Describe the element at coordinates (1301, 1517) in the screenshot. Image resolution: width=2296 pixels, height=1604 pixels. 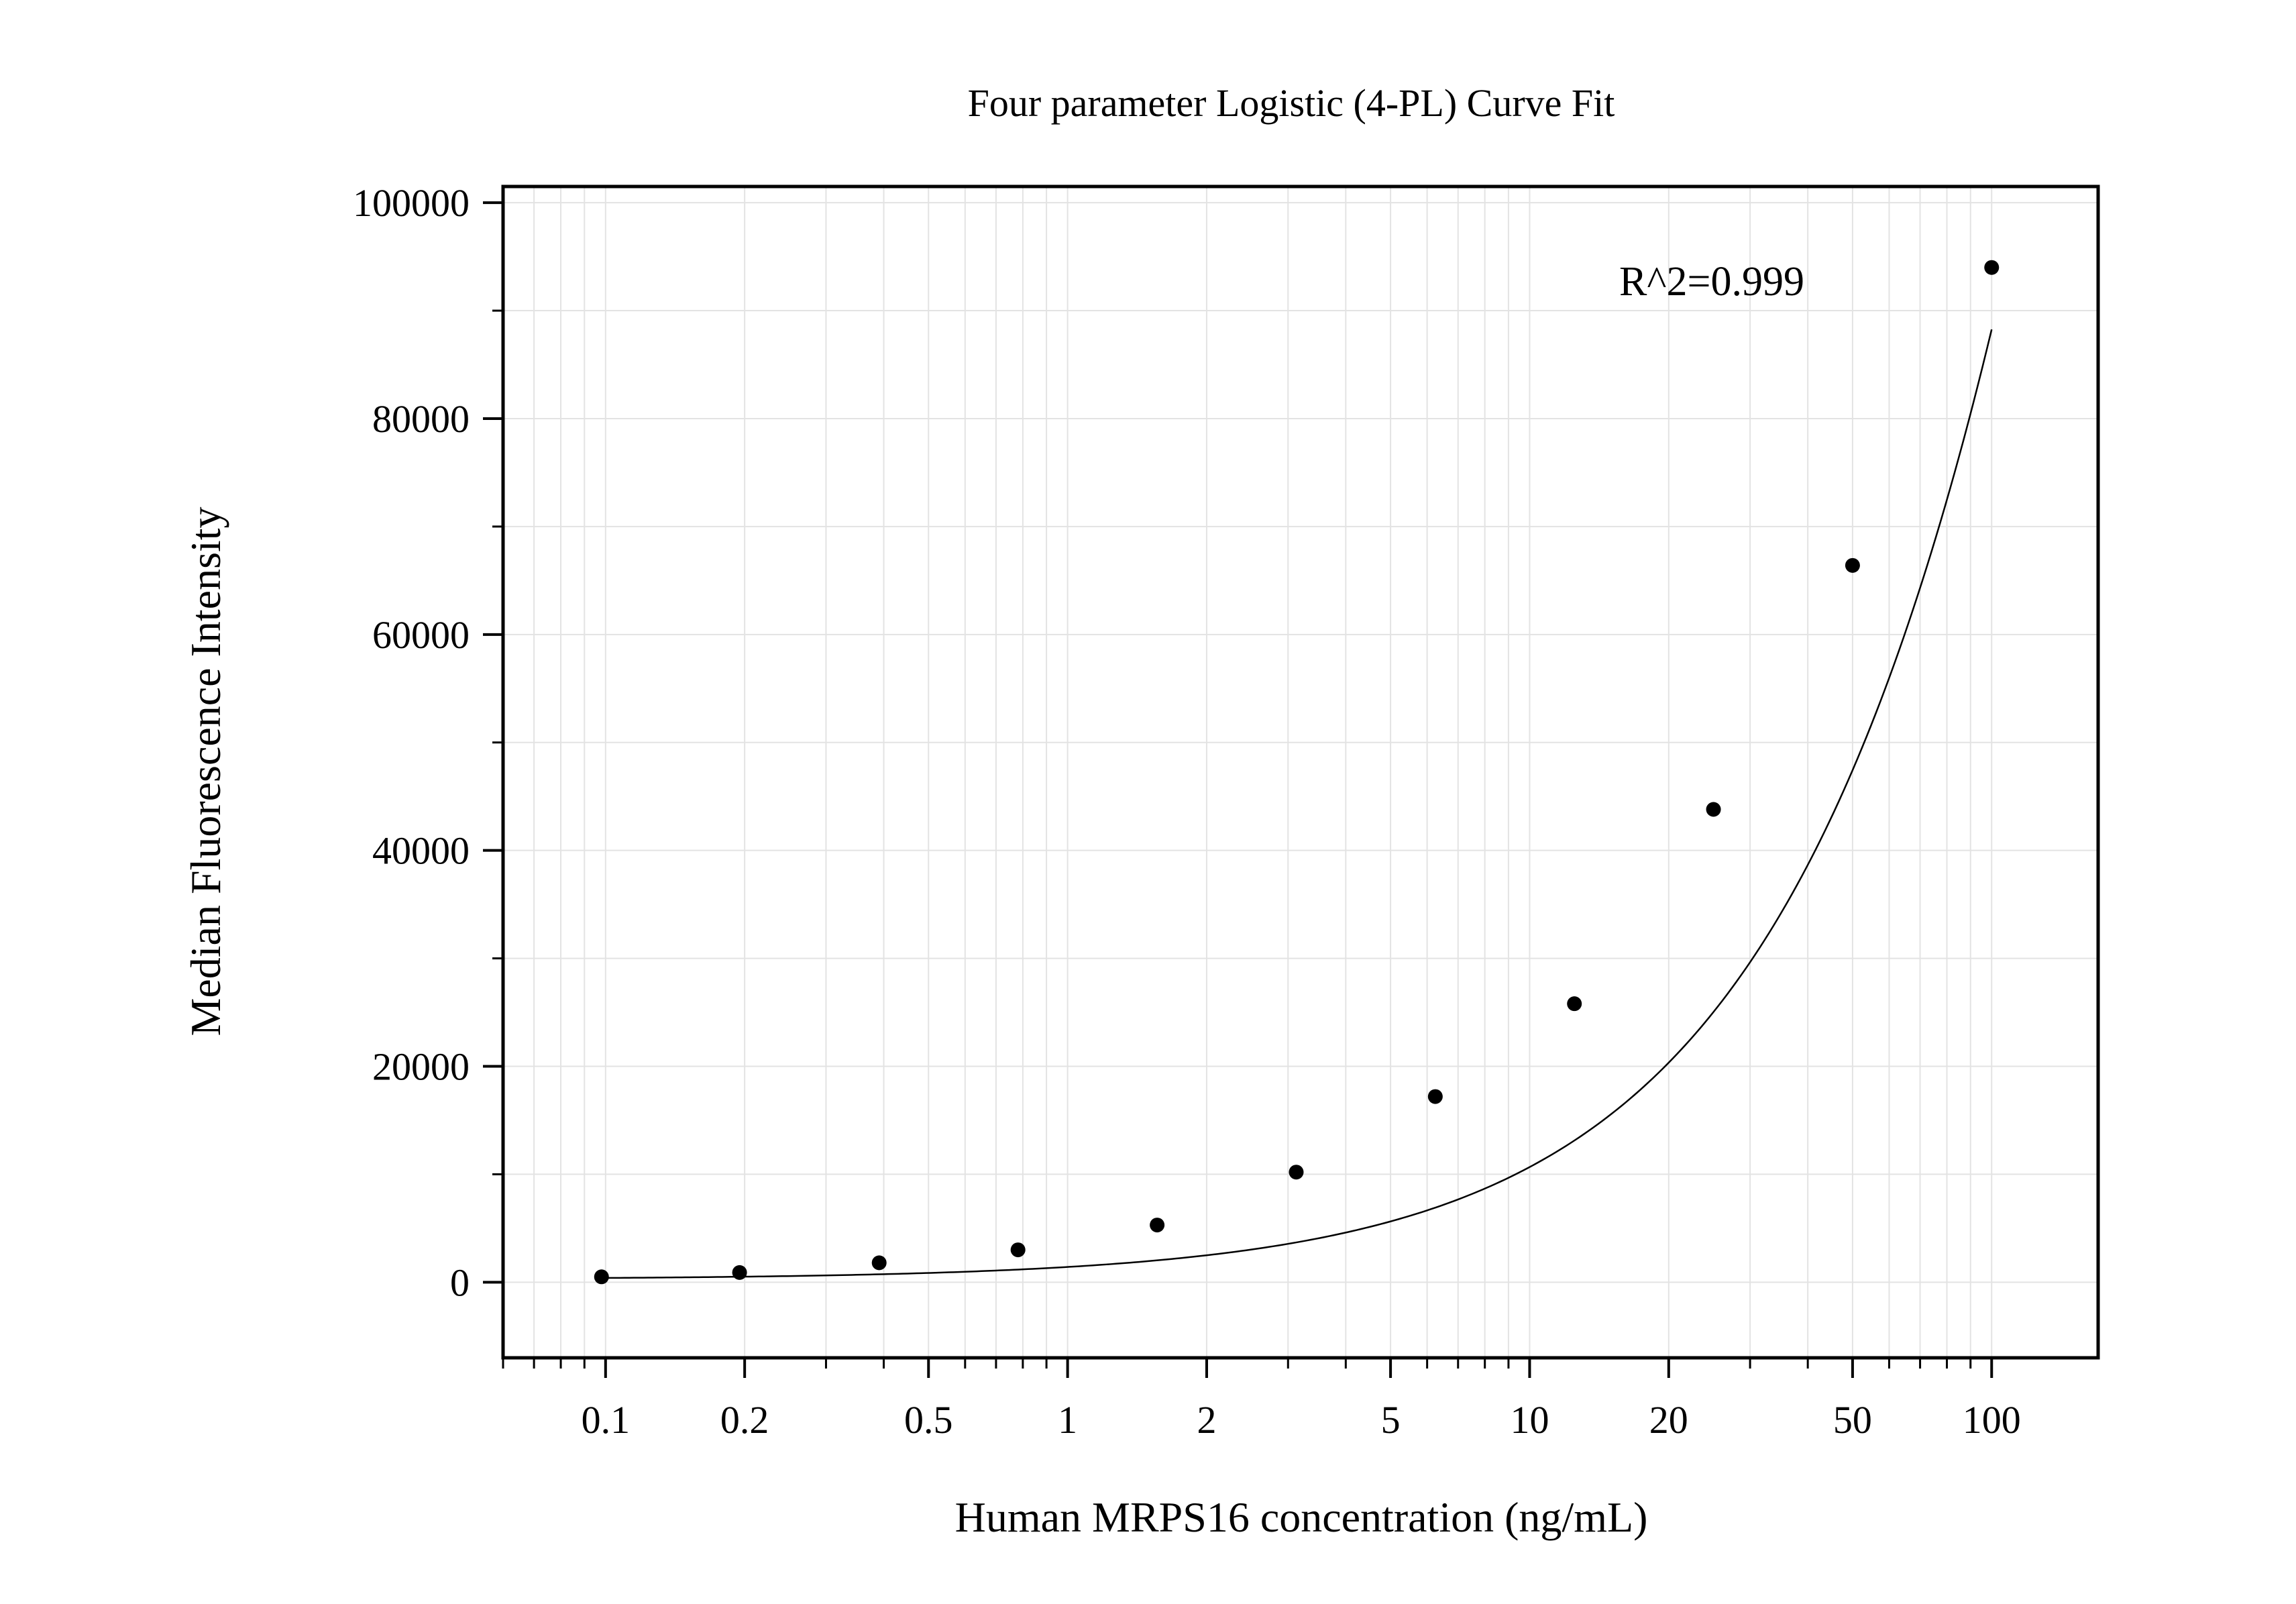
I see `x-axis-title: Human MRPS16 concentration (ng/mL)` at that location.